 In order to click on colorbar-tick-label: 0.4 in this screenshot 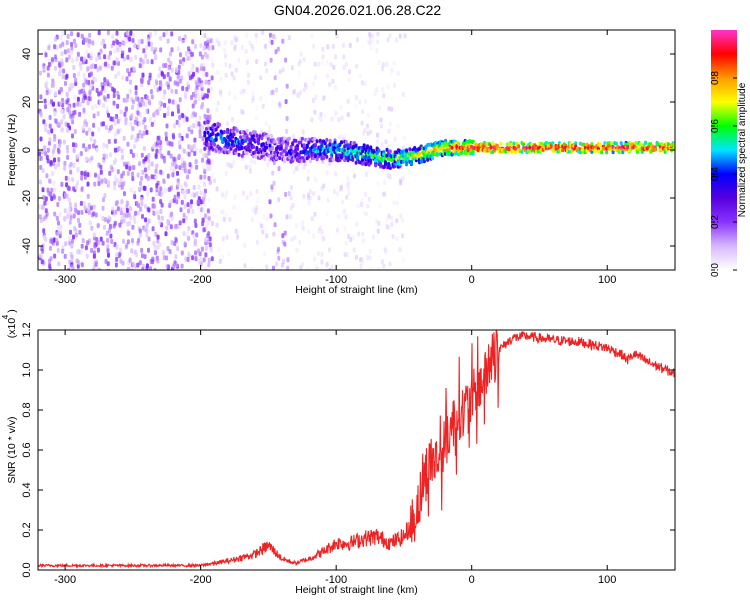, I will do `click(715, 174)`.